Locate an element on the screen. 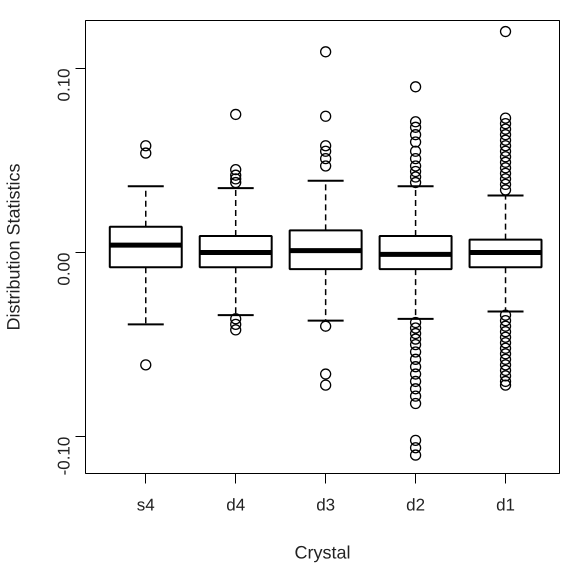 The width and height of the screenshot is (561, 565). x-tick-label: d3 is located at coordinates (326, 505).